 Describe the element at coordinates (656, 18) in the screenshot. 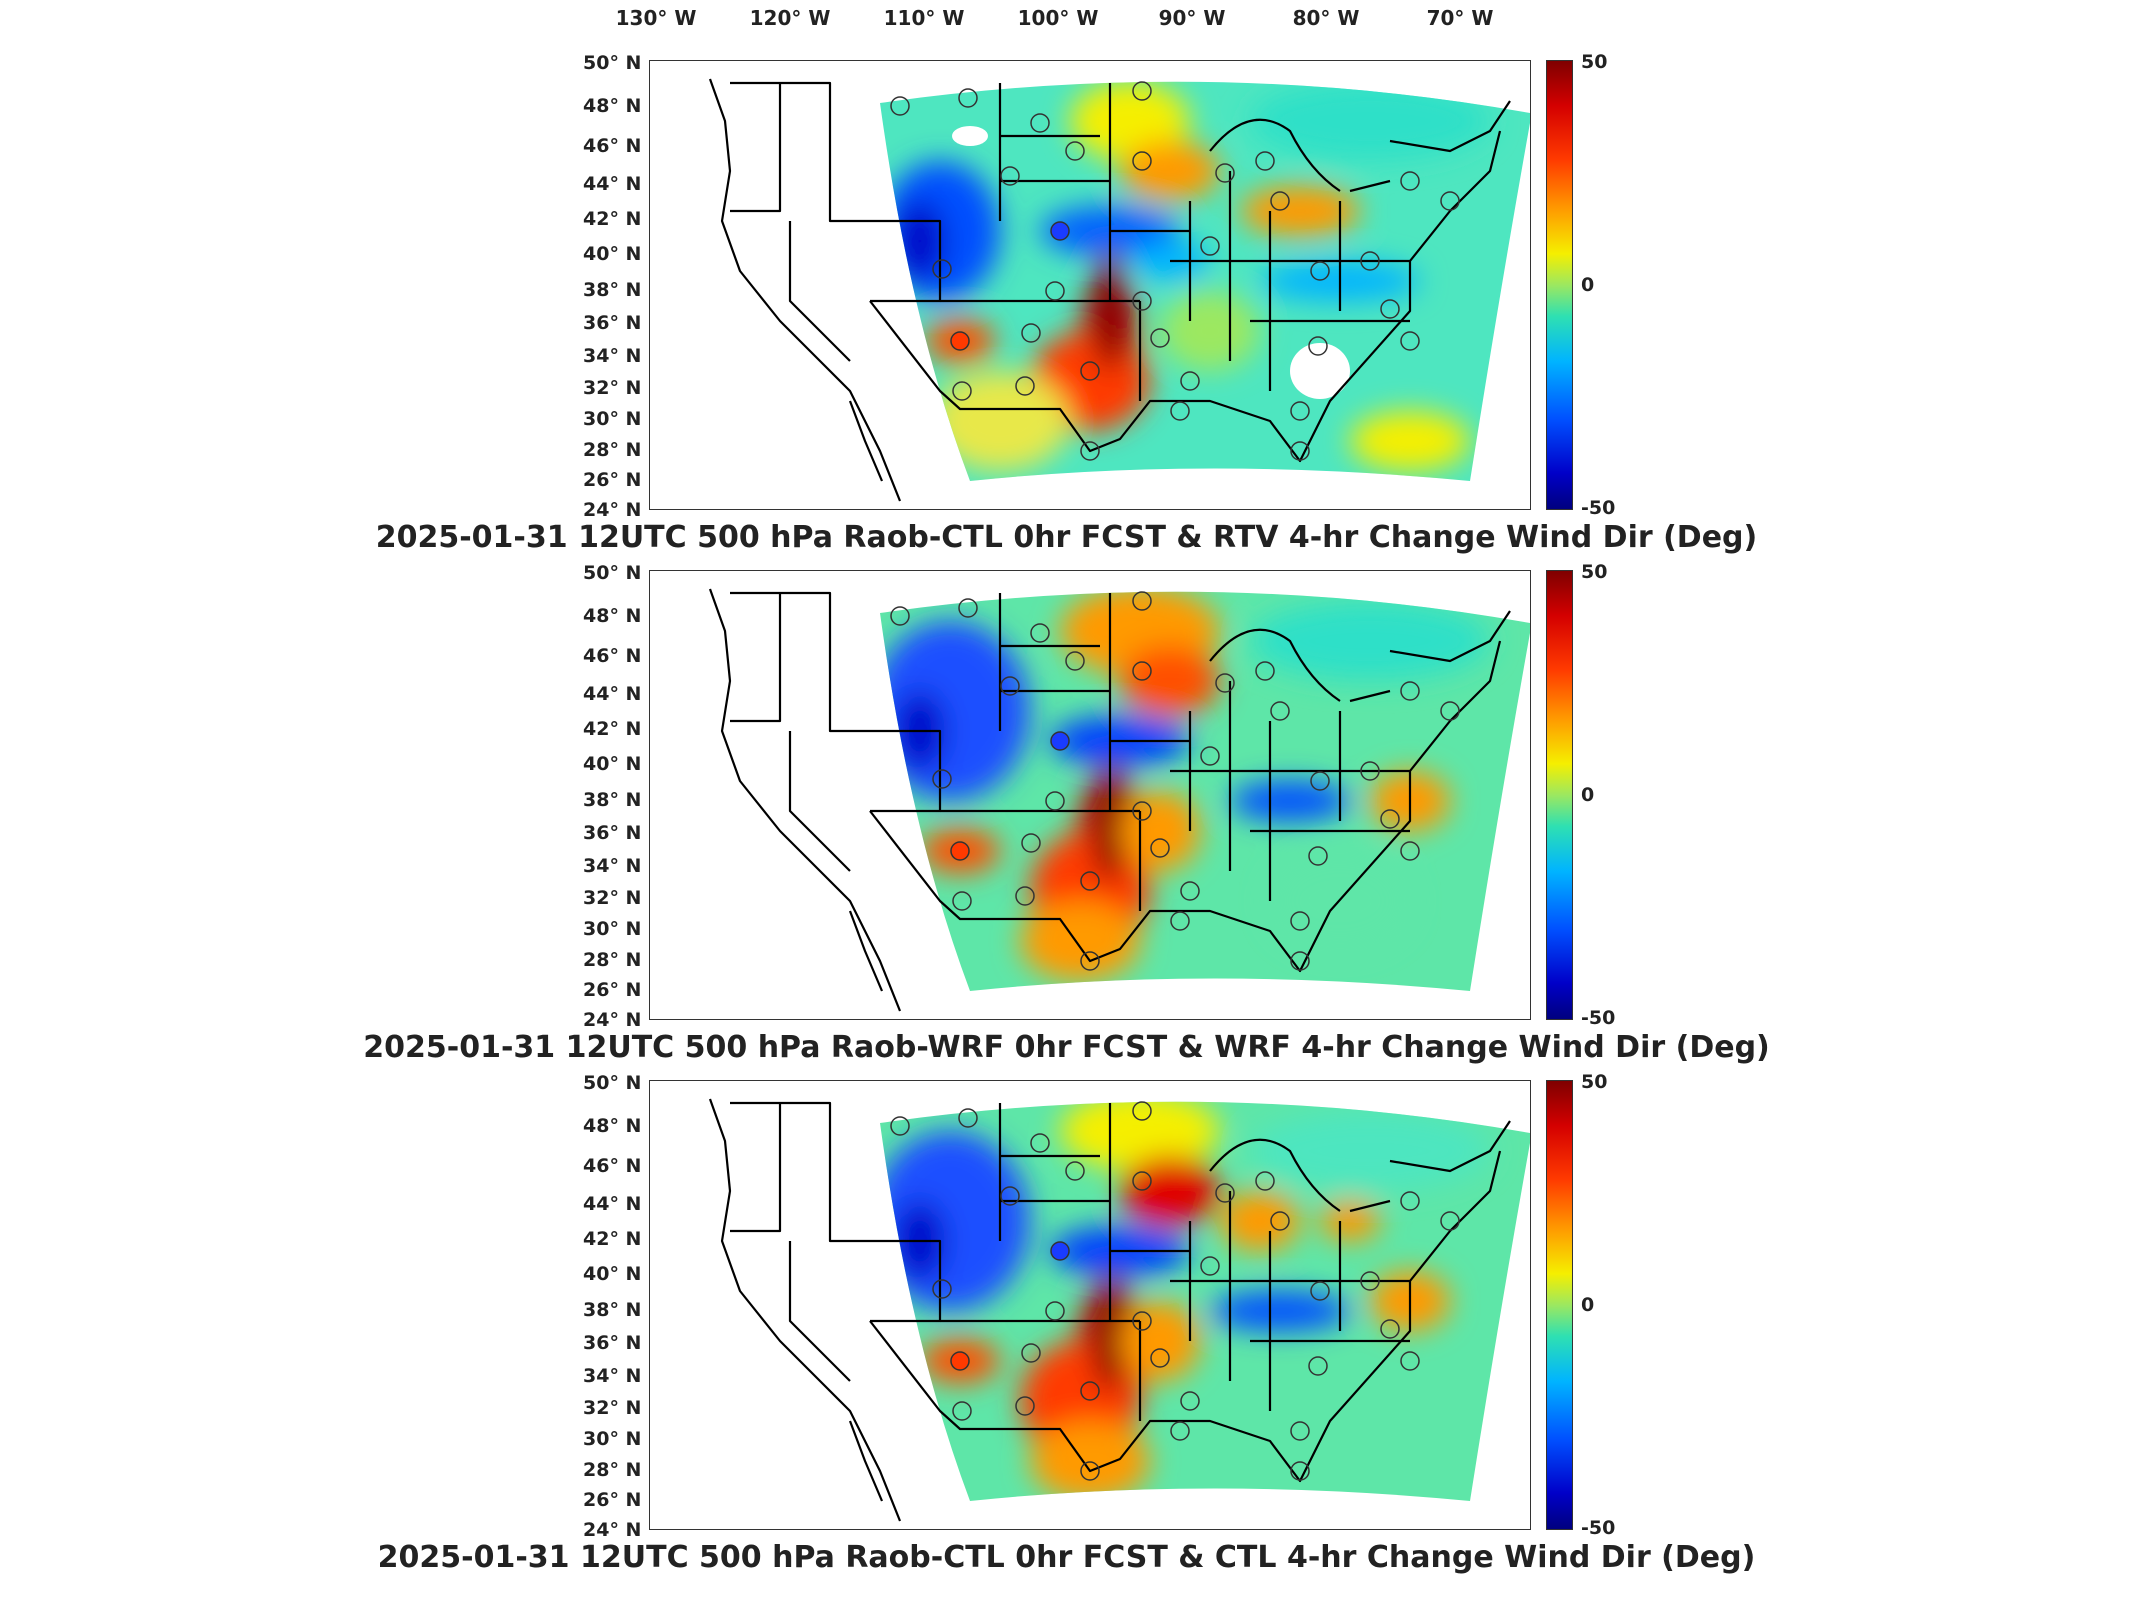

I see `lon-tick-label: 130° W` at that location.